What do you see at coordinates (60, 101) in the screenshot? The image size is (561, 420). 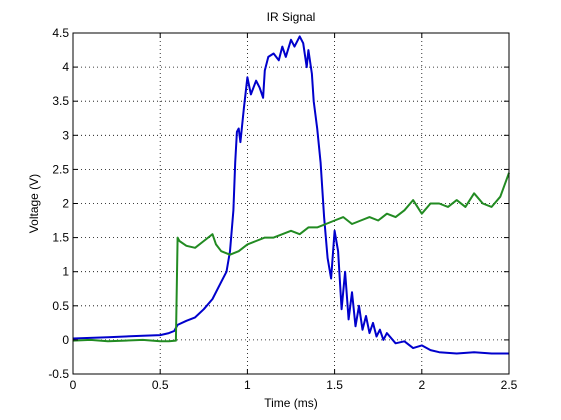 I see `y-tick-label: 3.5` at bounding box center [60, 101].